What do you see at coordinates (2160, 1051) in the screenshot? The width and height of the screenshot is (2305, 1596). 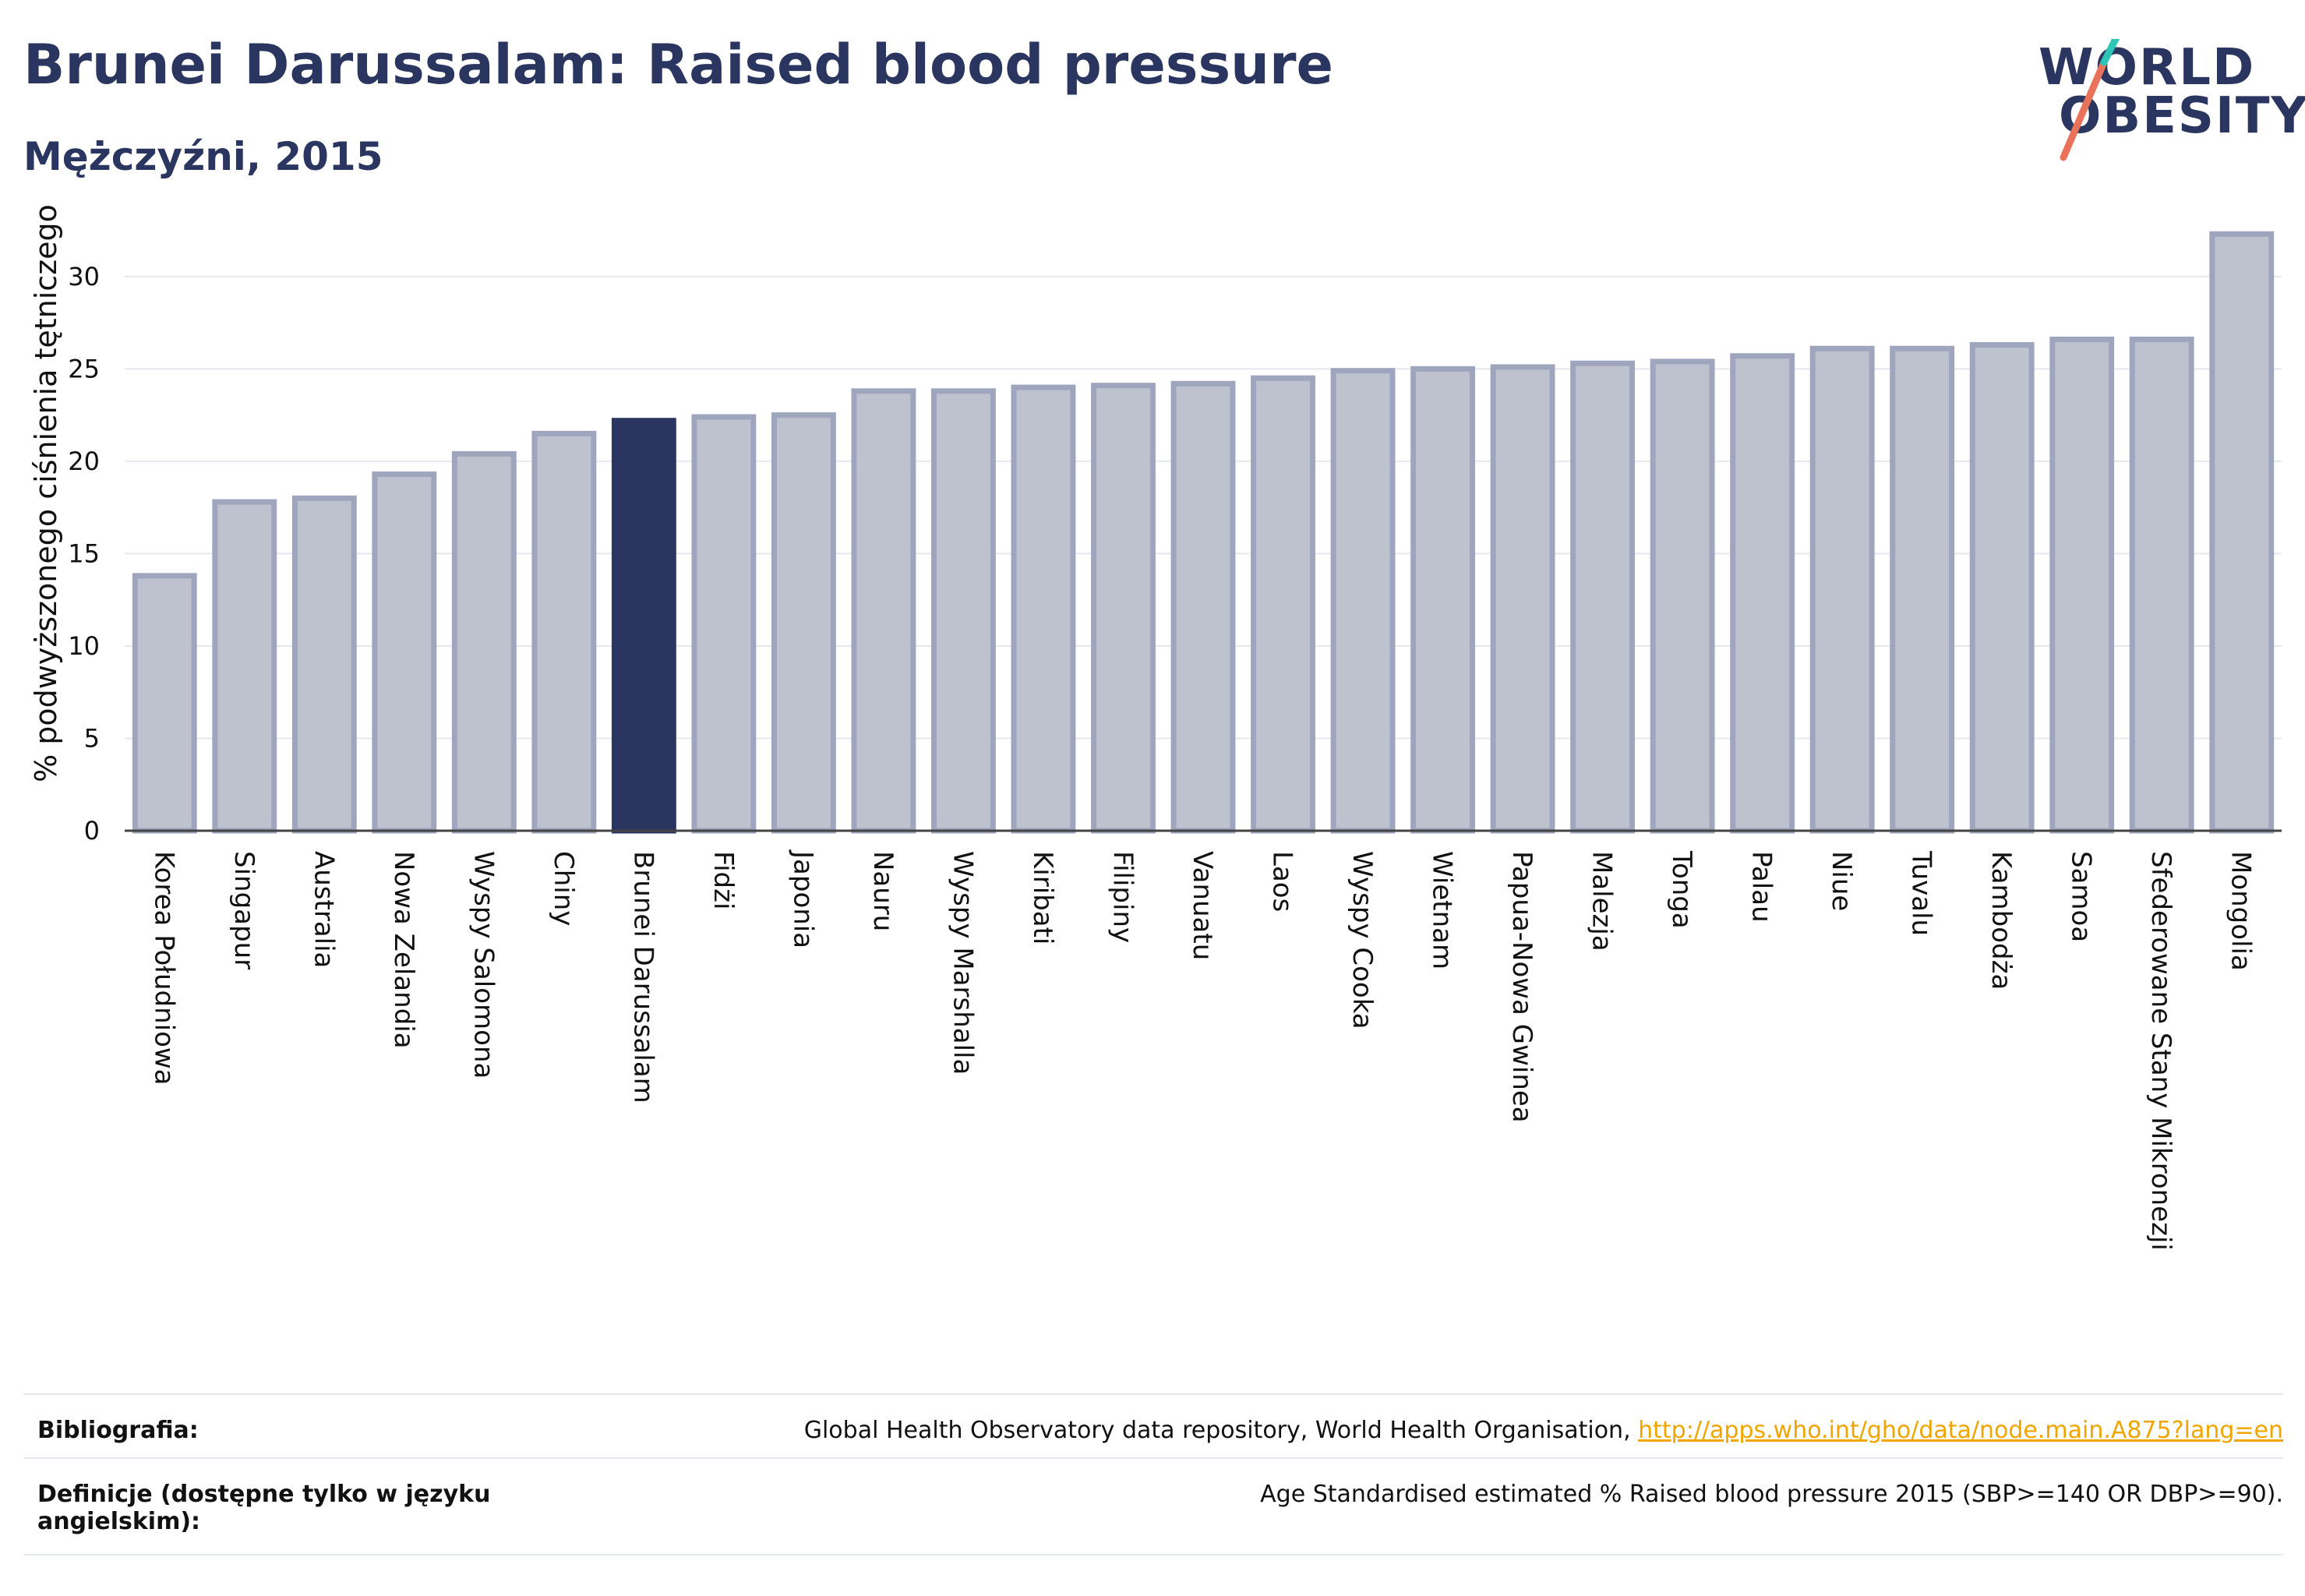 I see `x-tick-label: Sfederowane Stany Mikronezji` at bounding box center [2160, 1051].